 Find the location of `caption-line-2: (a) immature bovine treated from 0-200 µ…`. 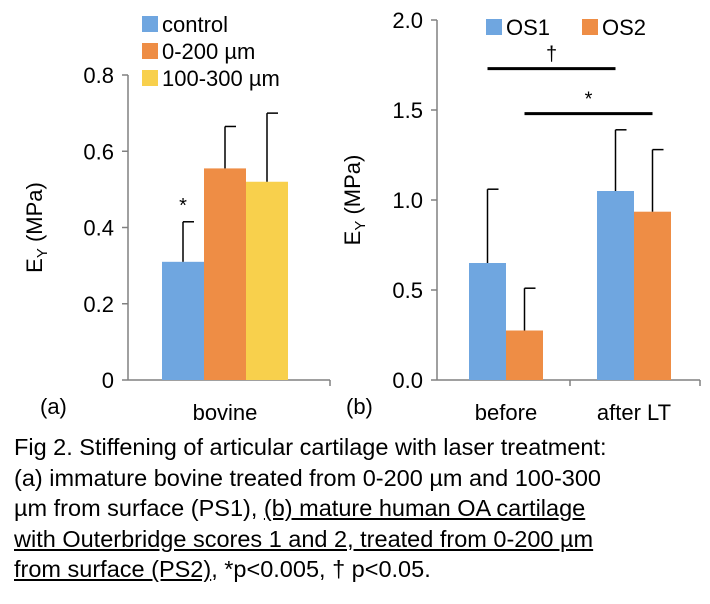

caption-line-2: (a) immature bovine treated from 0-200 µ… is located at coordinates (307, 477).